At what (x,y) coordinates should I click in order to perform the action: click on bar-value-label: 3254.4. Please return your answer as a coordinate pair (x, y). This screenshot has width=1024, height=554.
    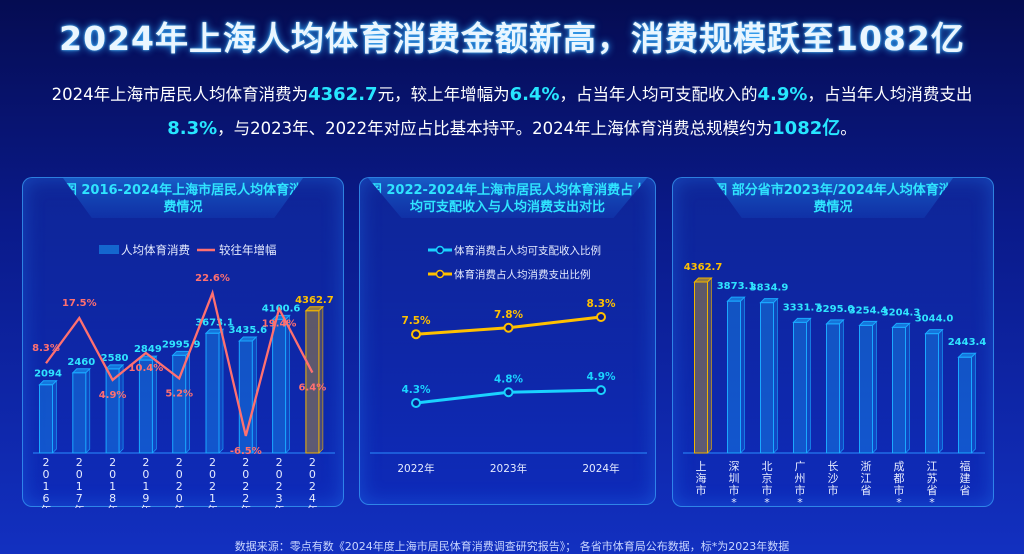
    Looking at the image, I should click on (868, 310).